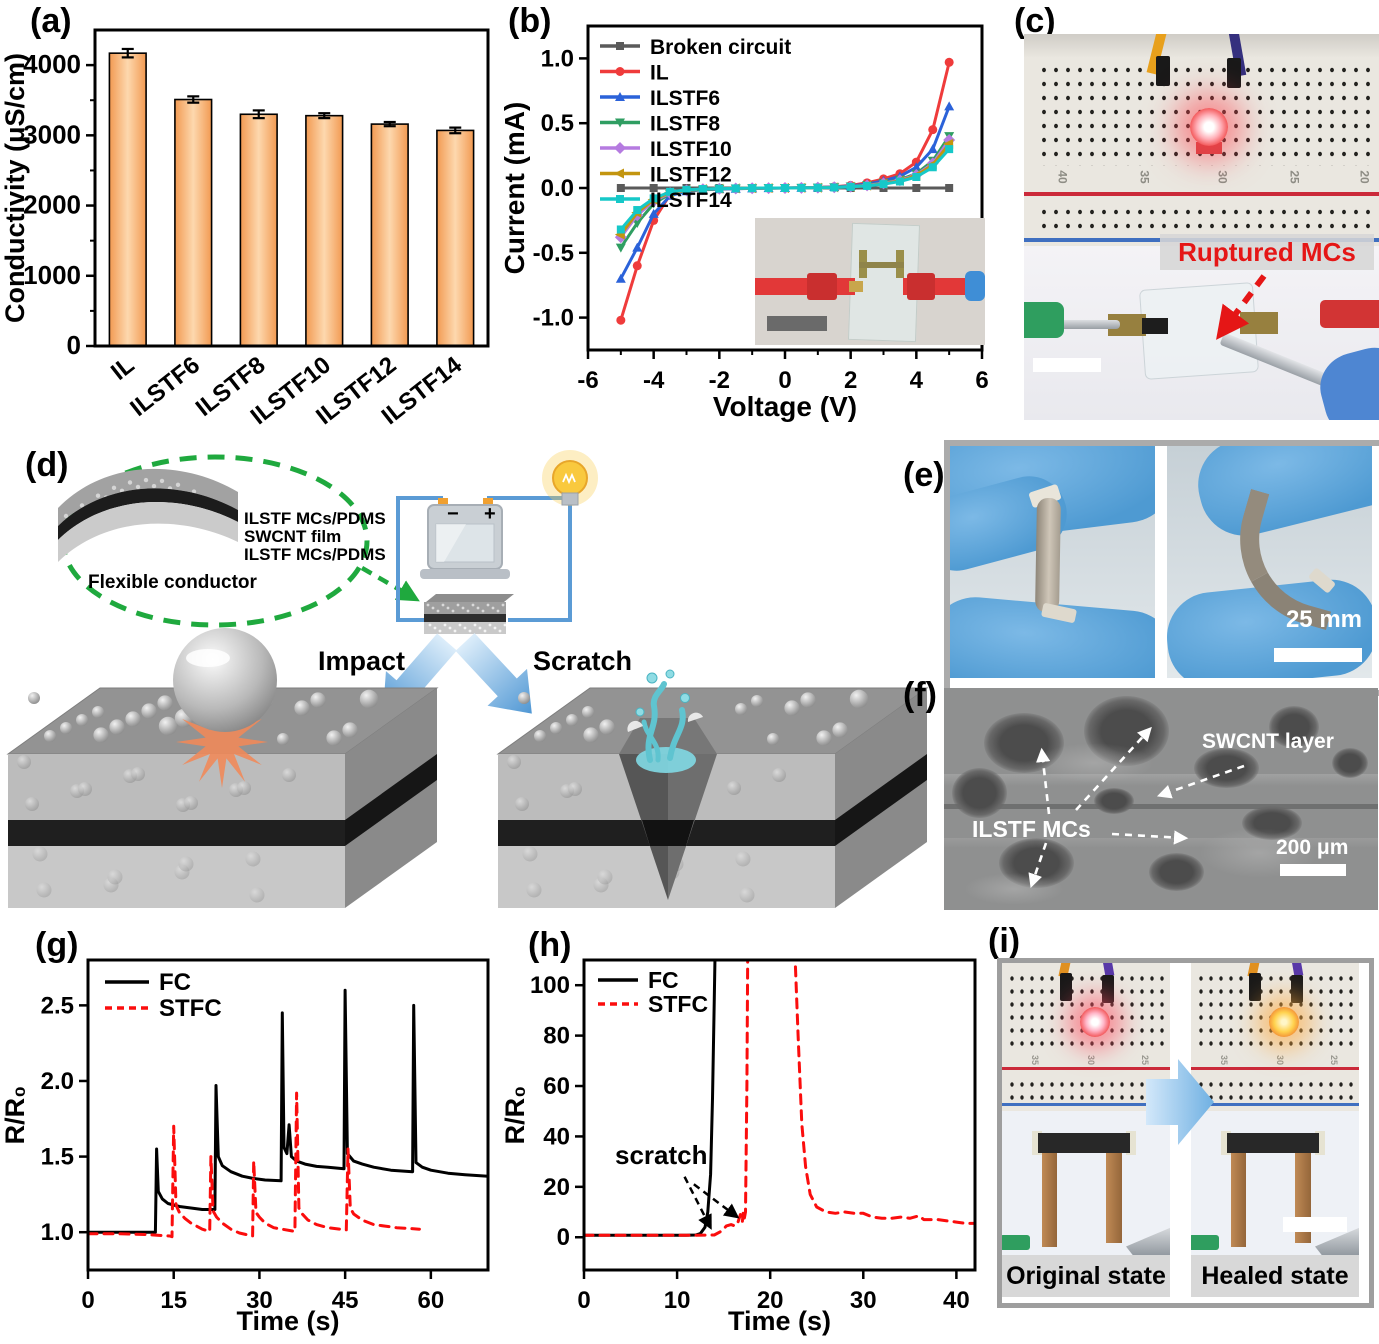 This screenshot has height=1344, width=1379. What do you see at coordinates (490, 514) in the screenshot?
I see `battery-plus-sign: +` at bounding box center [490, 514].